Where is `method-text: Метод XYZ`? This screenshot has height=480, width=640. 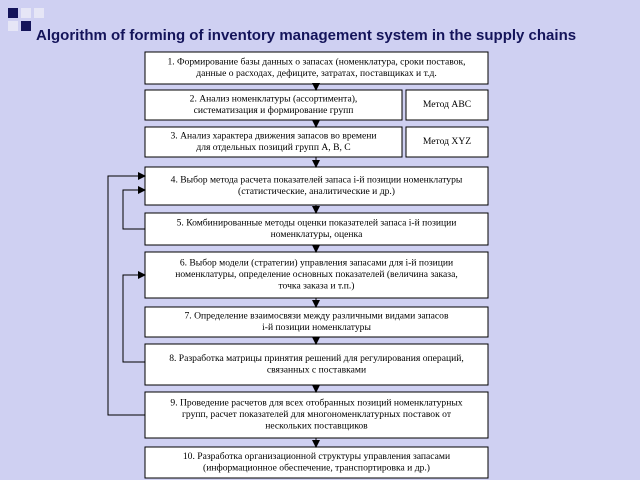
method-text: Метод XYZ is located at coordinates (447, 141).